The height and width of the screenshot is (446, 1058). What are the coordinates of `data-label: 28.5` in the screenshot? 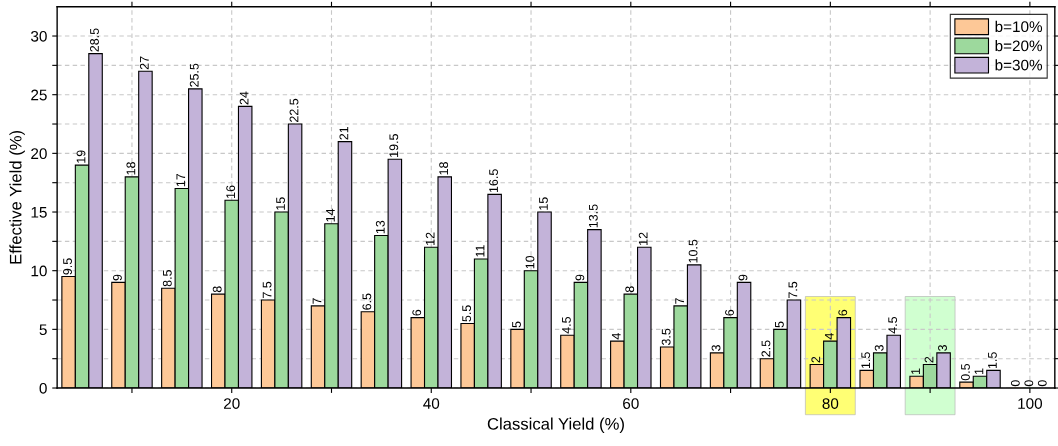 It's located at (94, 40).